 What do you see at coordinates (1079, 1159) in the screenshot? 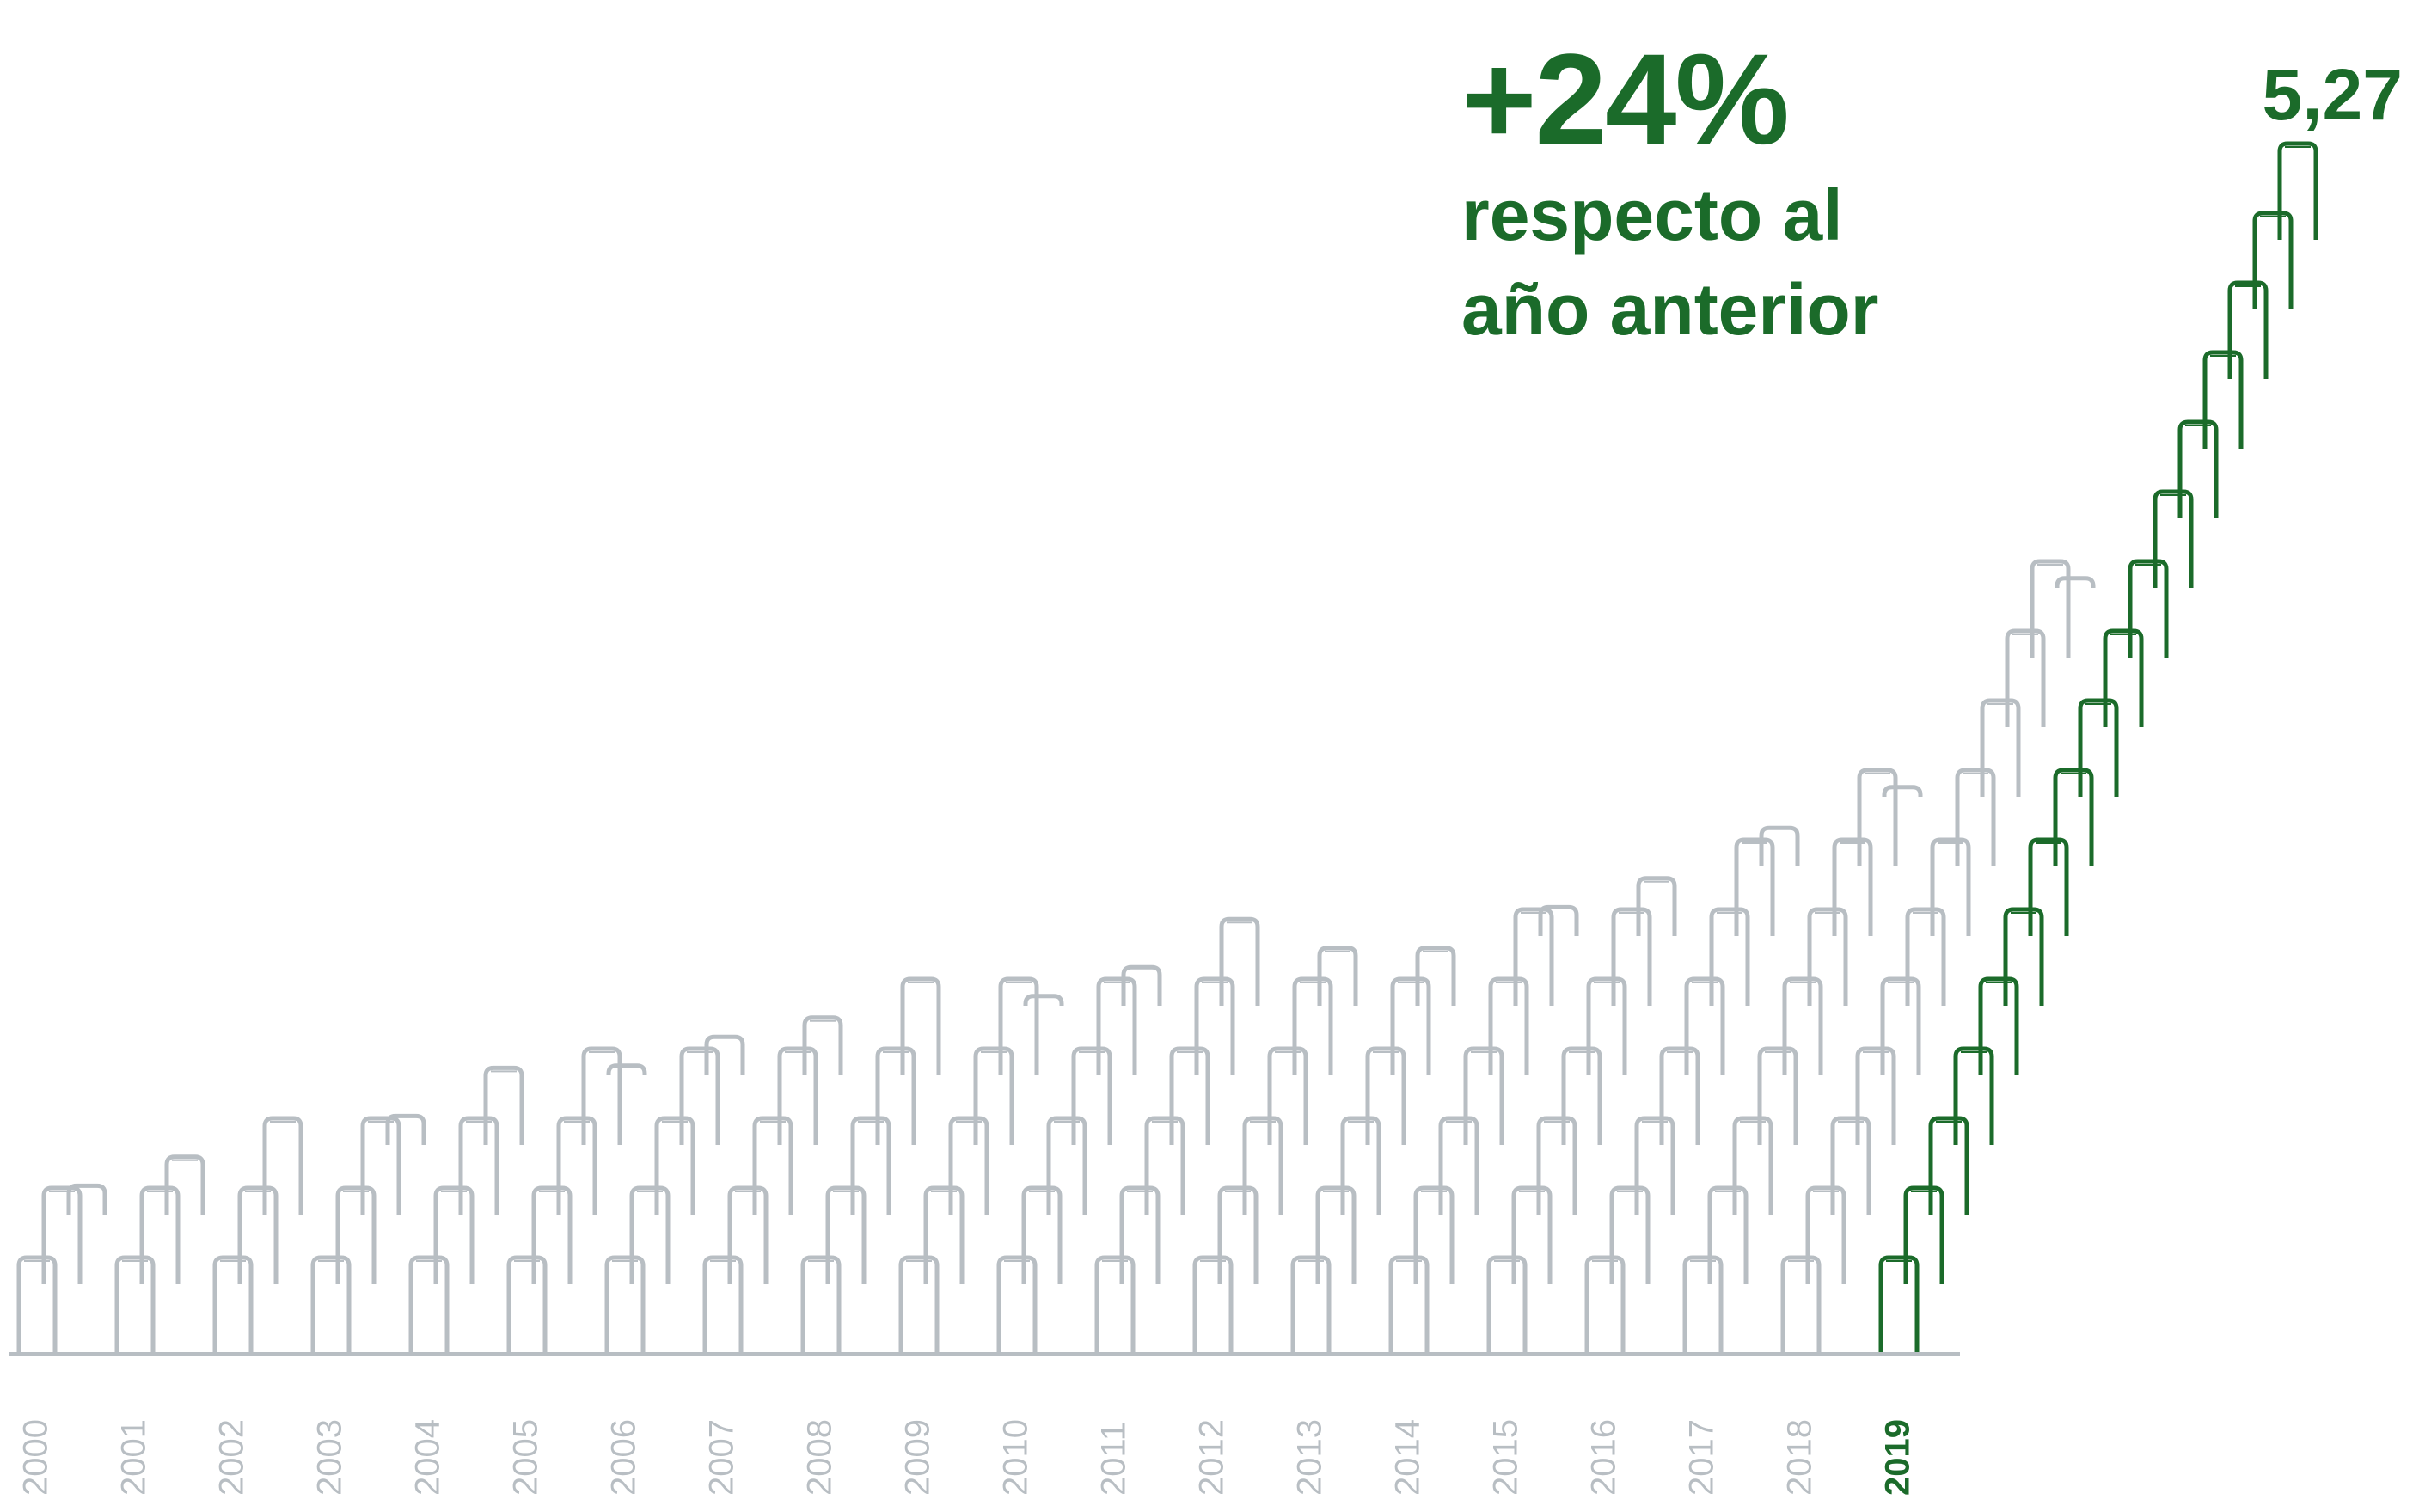
I see `coin-stack-2010` at bounding box center [1079, 1159].